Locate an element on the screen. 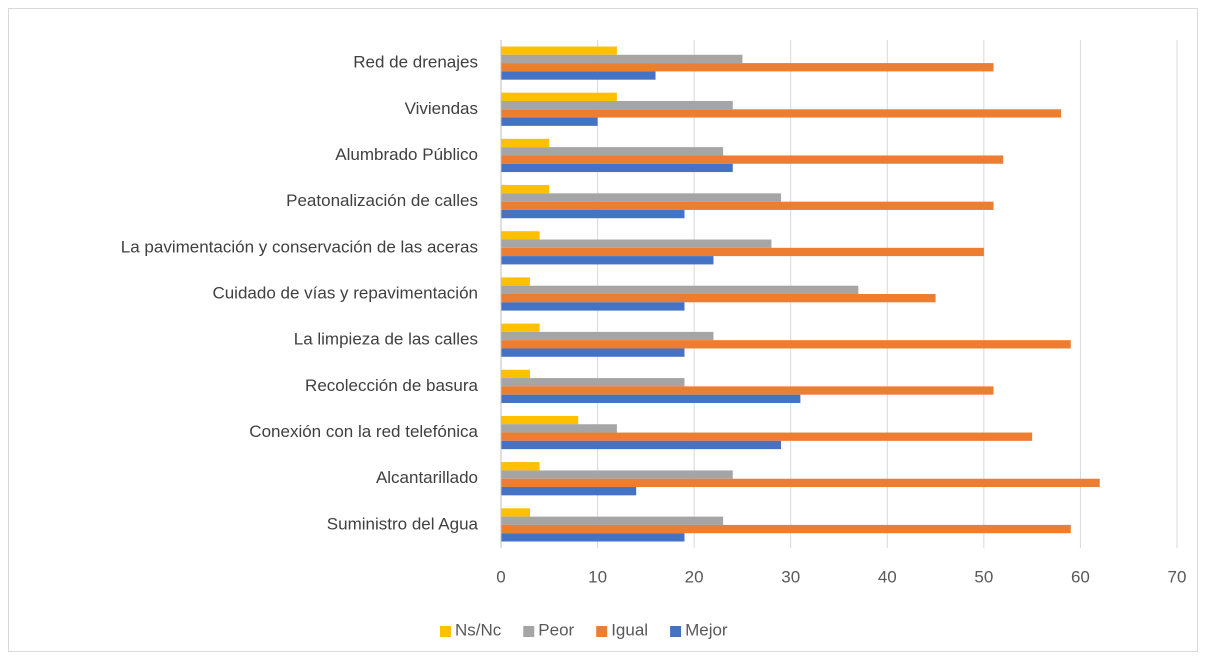 This screenshot has height=667, width=1206. x-tick-label: 70 is located at coordinates (1177, 576).